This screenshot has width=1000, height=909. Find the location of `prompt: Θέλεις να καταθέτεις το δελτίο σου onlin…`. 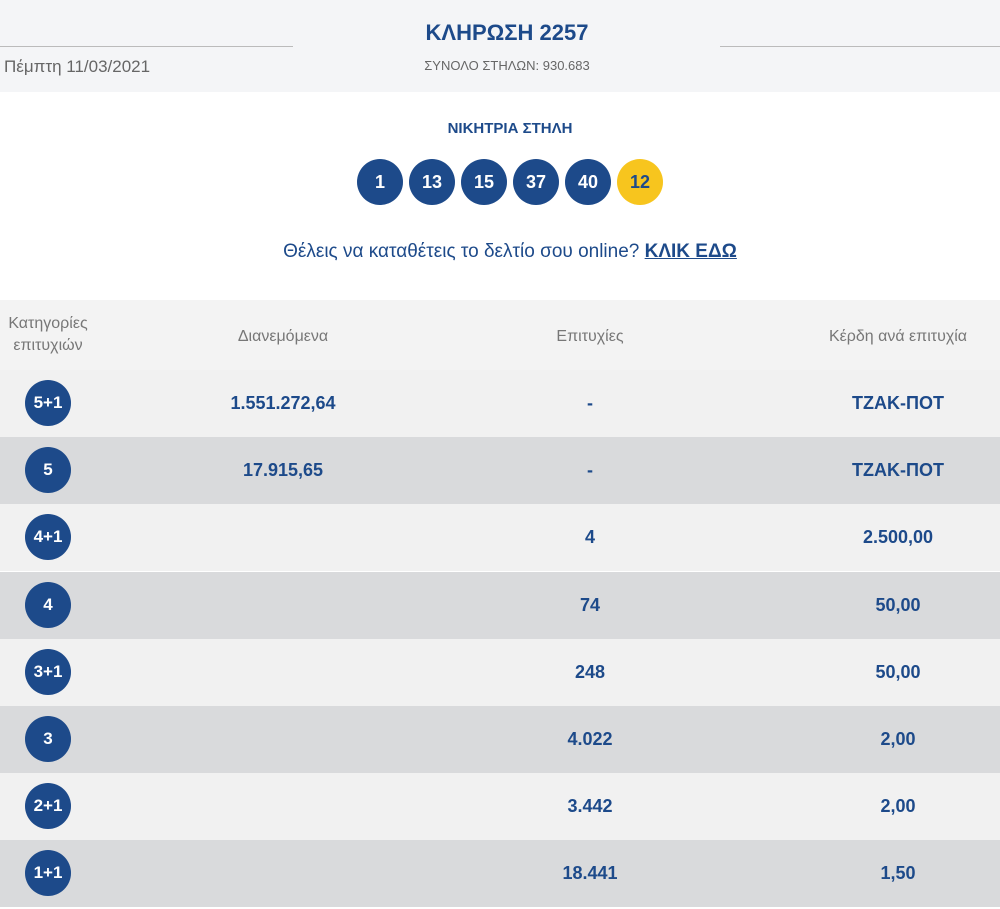

prompt: Θέλεις να καταθέτεις το δελτίο σου onlin… is located at coordinates (510, 252).